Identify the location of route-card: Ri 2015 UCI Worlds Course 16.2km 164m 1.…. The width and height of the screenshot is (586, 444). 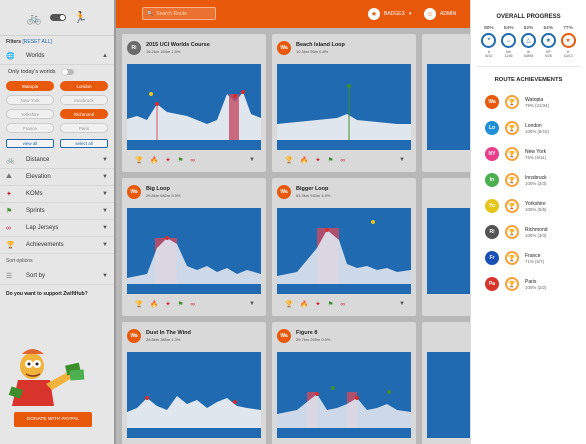
(194, 103).